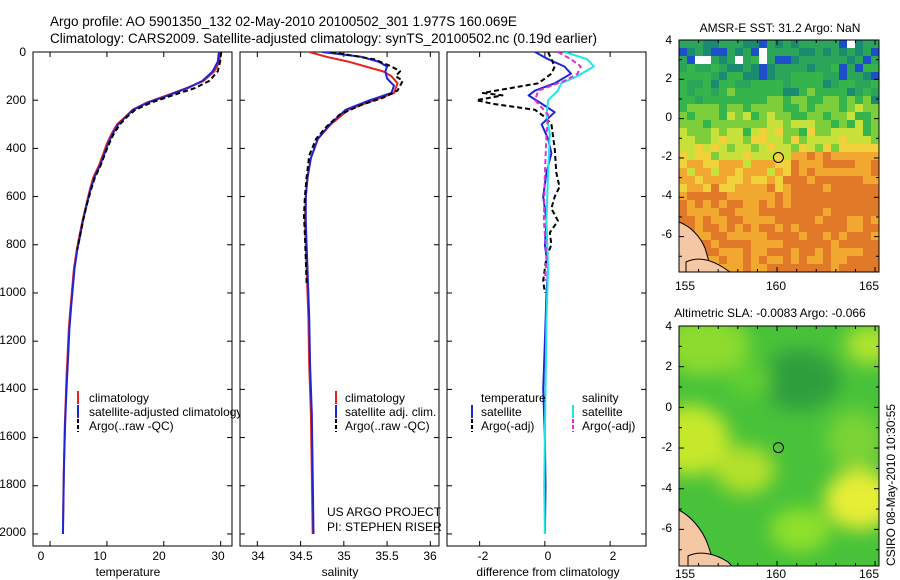  What do you see at coordinates (869, 573) in the screenshot?
I see `sla-xtick-label: 165` at bounding box center [869, 573].